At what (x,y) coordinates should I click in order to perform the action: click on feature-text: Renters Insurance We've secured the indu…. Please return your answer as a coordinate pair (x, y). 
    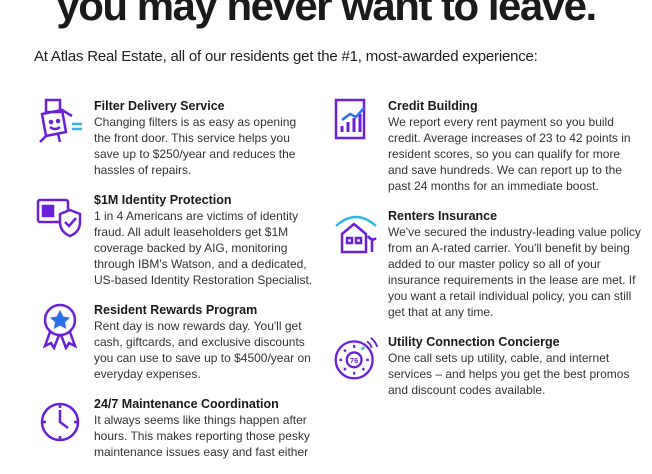
    Looking at the image, I should click on (515, 264).